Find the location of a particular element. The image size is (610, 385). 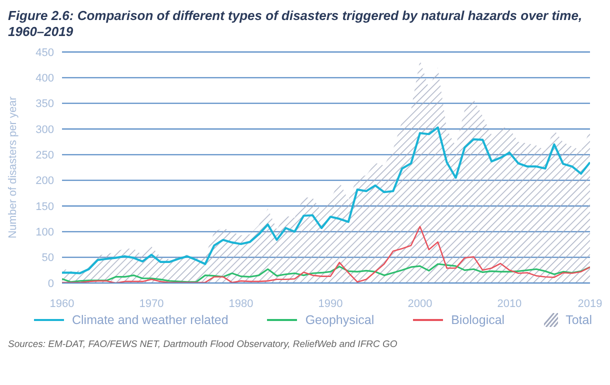

x-tick-label: 1970 is located at coordinates (151, 304).